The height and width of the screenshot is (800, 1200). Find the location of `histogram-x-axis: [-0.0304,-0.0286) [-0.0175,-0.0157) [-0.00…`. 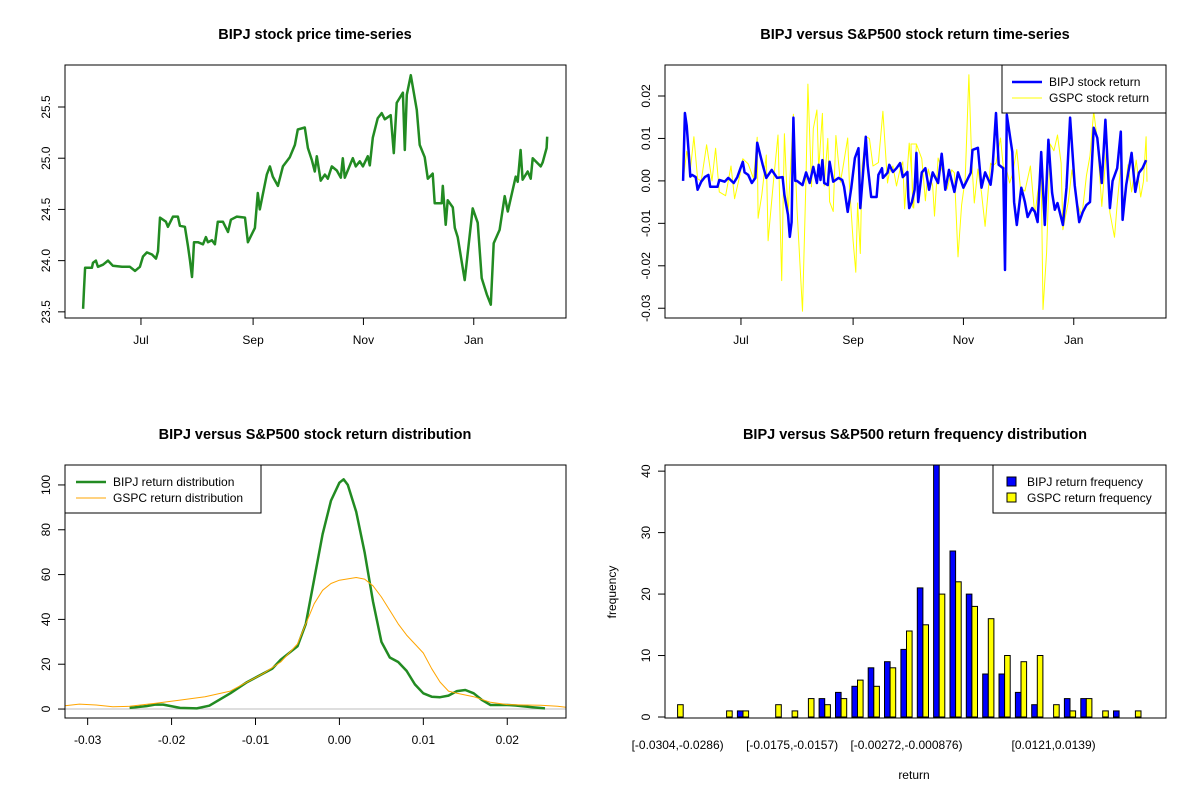

histogram-x-axis: [-0.0304,-0.0286) [-0.0175,-0.0157) [-0.00… is located at coordinates (864, 745).